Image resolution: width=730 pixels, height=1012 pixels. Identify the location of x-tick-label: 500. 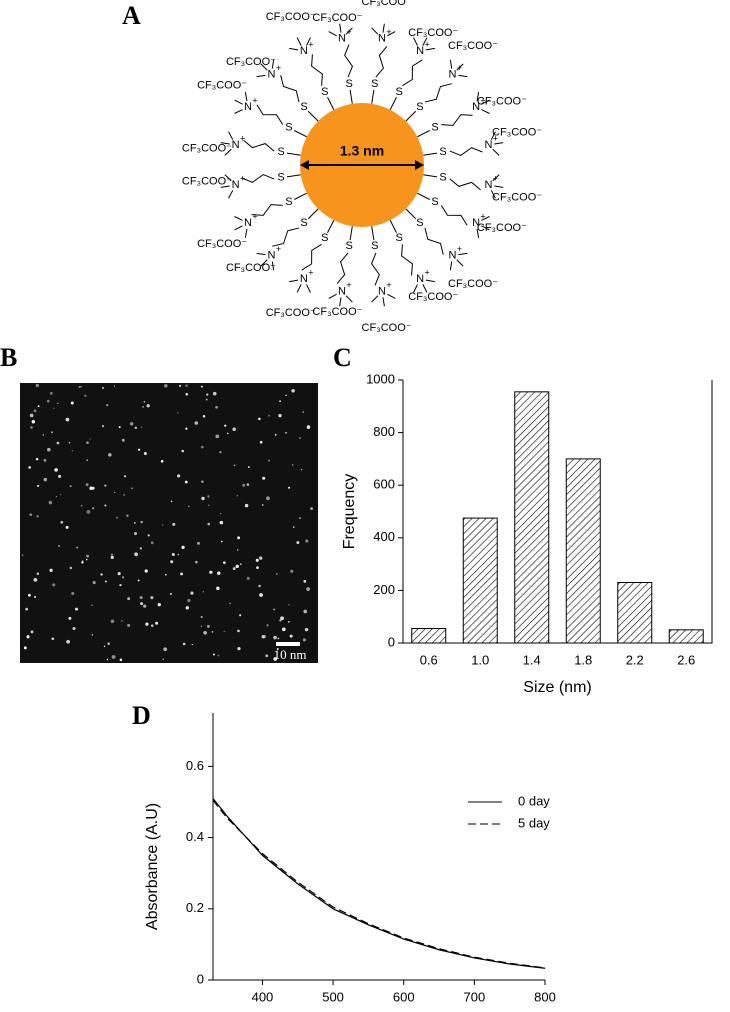
(333, 996).